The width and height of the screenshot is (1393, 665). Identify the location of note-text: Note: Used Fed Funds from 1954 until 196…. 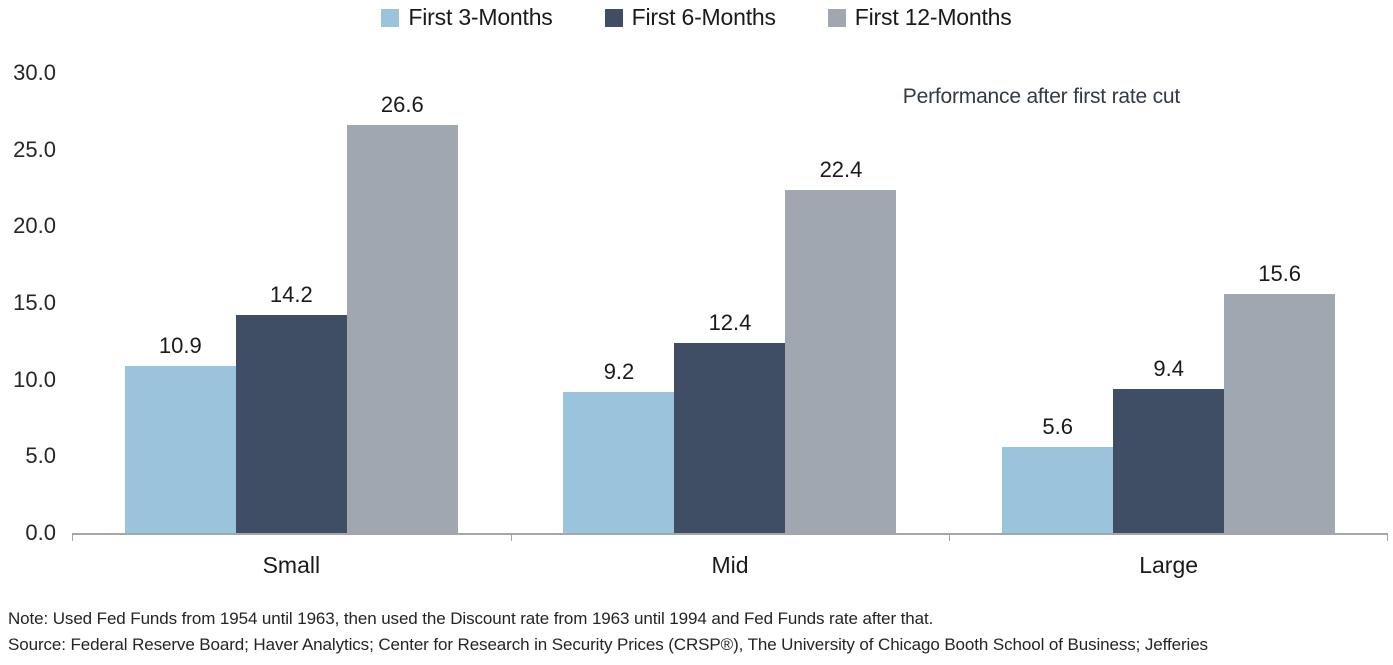
(471, 618).